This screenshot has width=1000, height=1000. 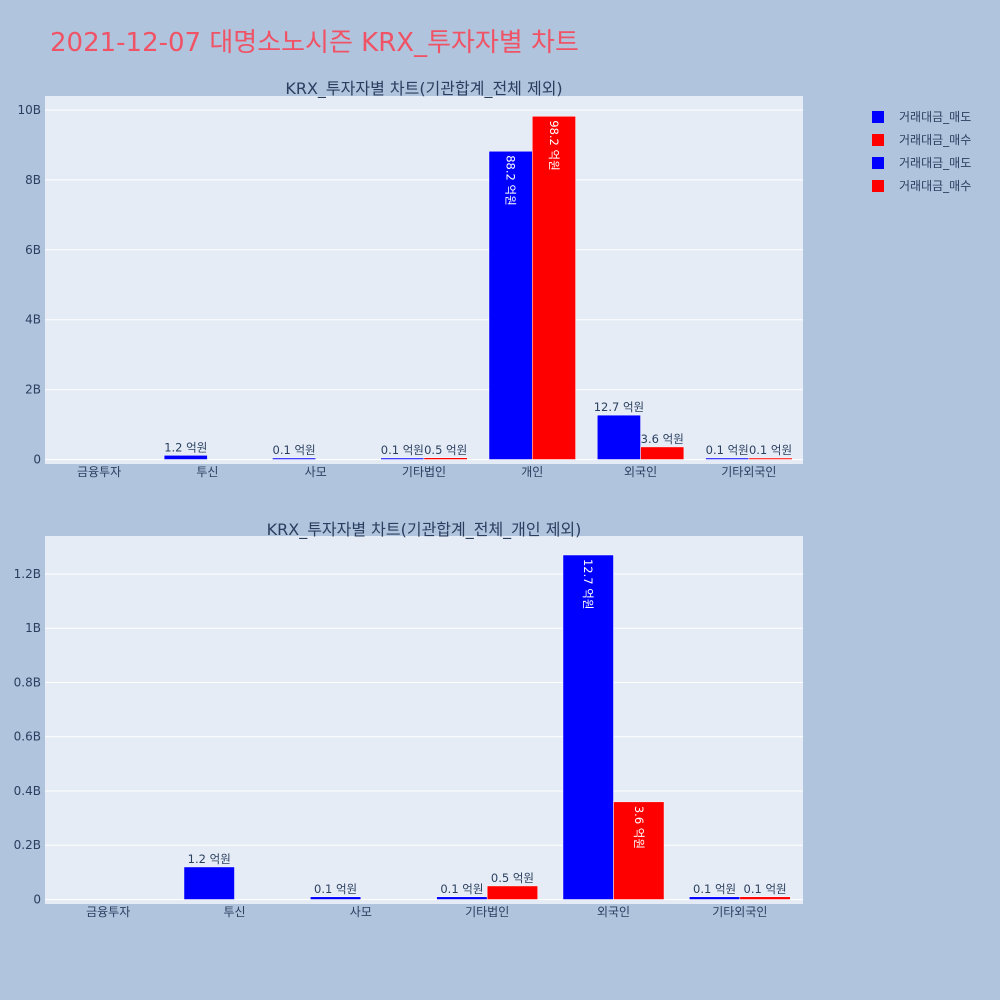 I want to click on bar-label: 98.2 억원, so click(x=554, y=145).